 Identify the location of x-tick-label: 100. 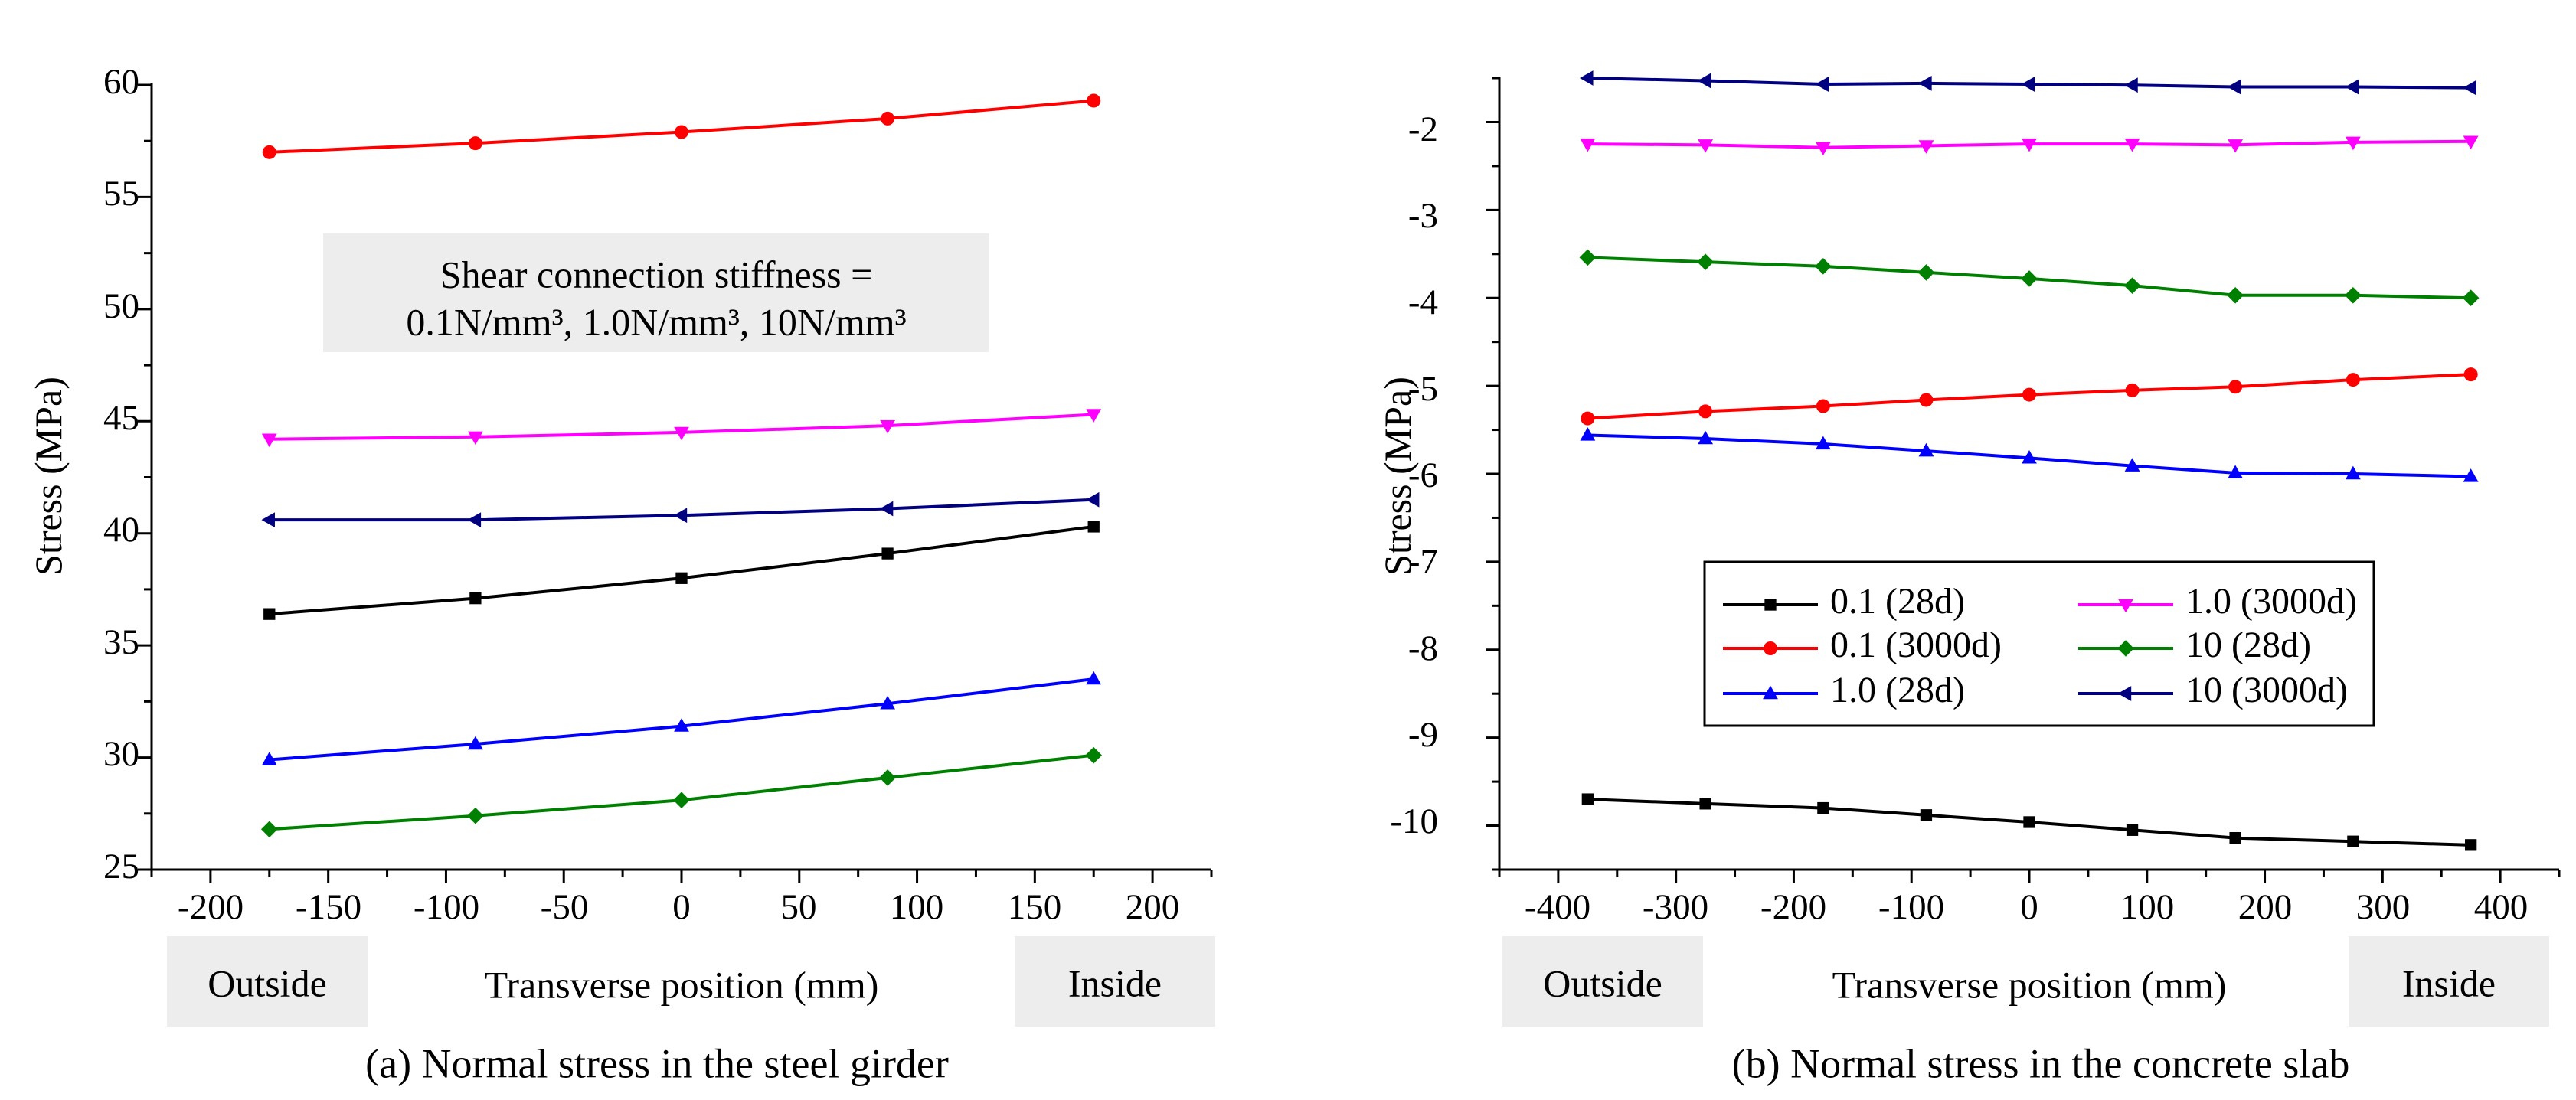
(917, 907).